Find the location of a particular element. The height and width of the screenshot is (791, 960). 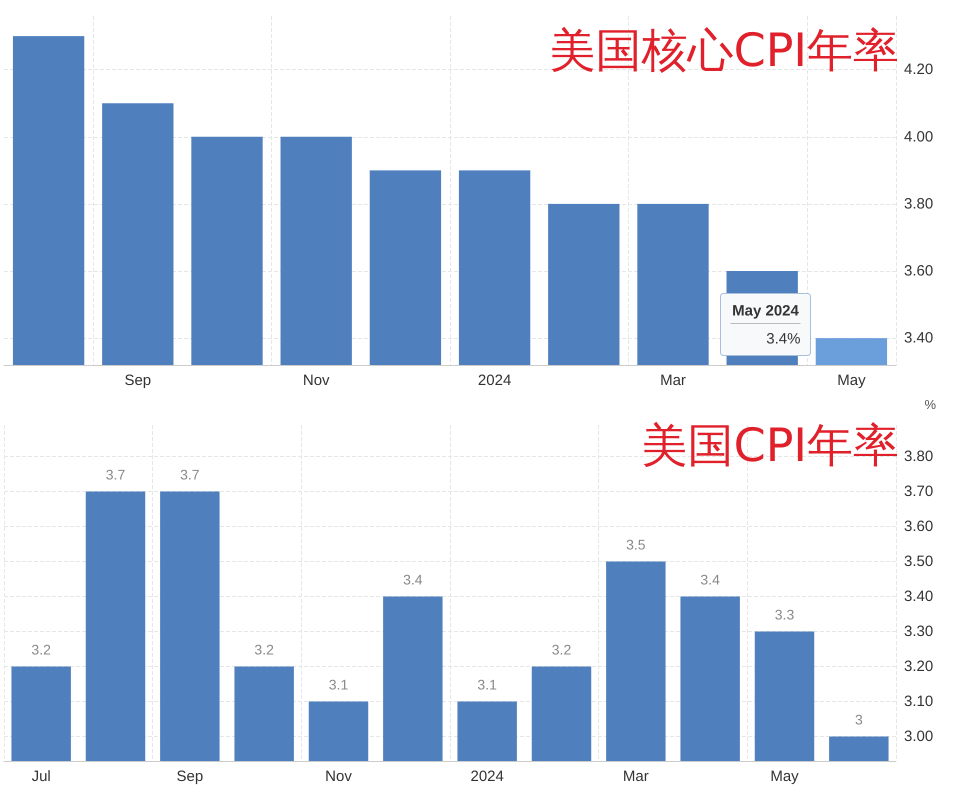

y-tick-label: 3.00 is located at coordinates (919, 736).